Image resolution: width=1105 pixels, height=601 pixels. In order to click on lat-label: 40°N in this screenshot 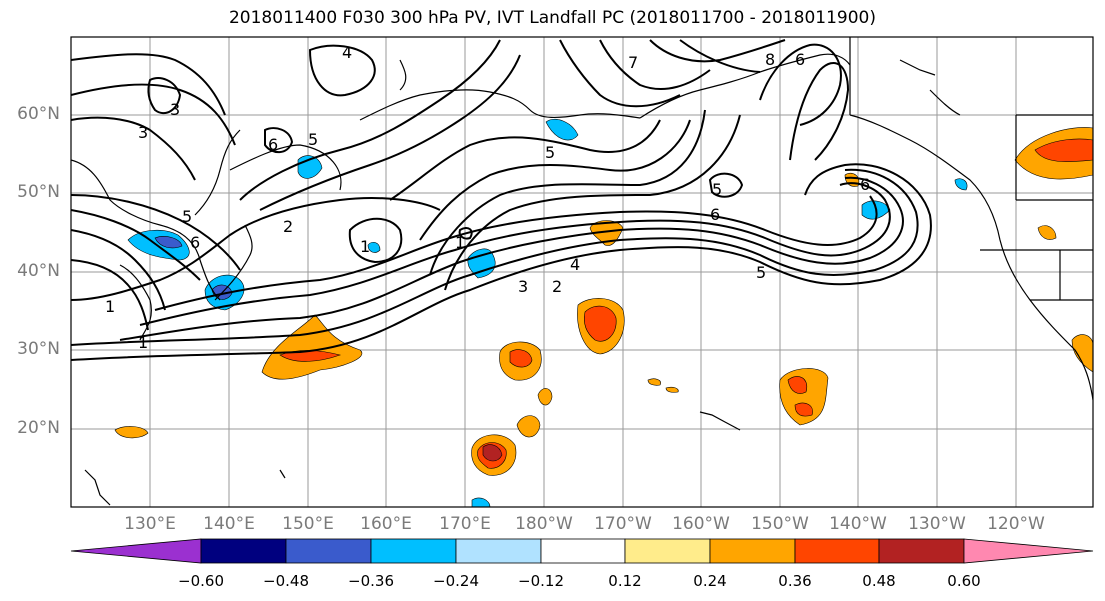, I will do `click(38, 271)`.